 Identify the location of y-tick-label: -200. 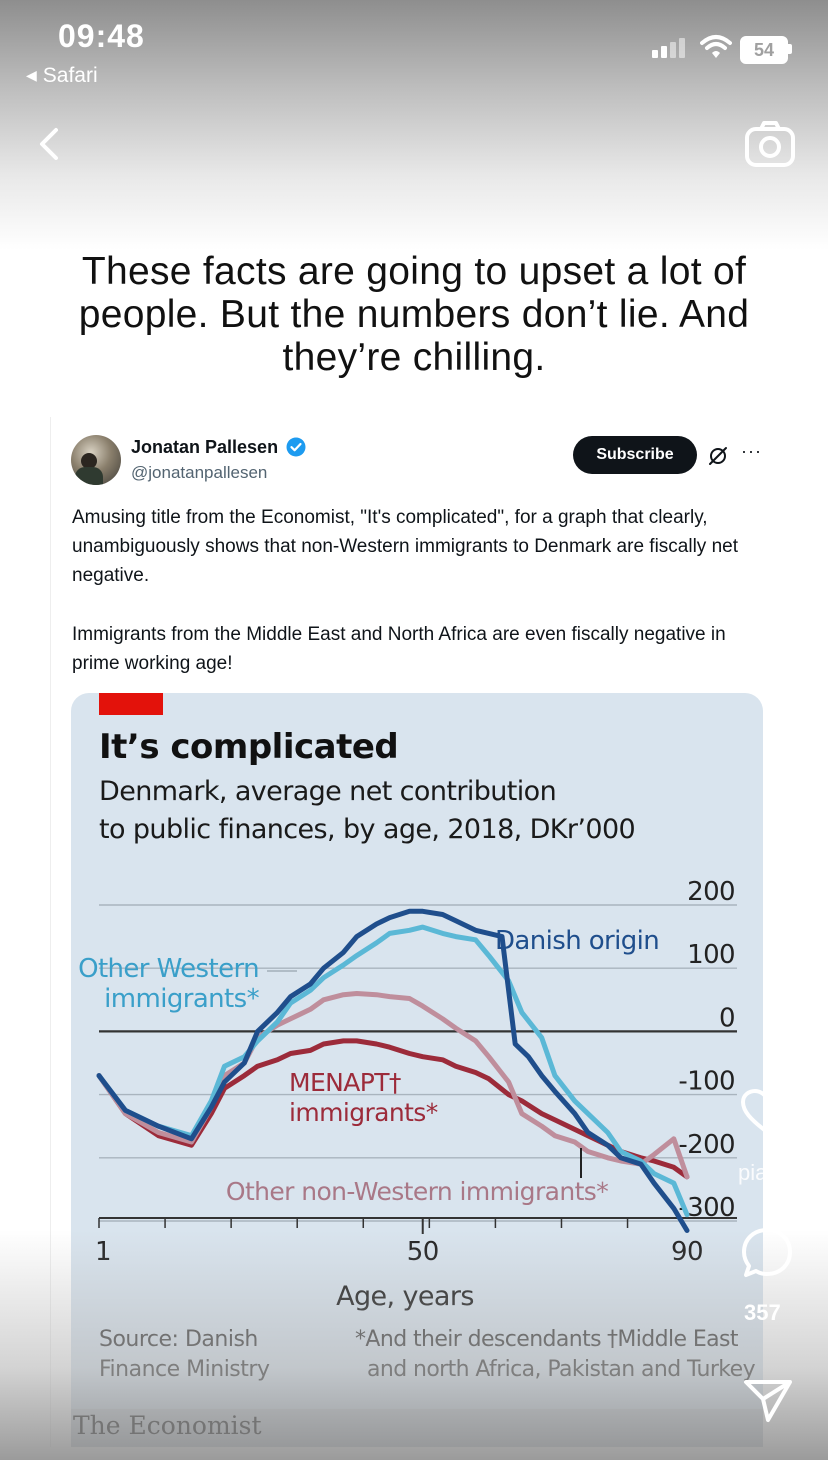
(706, 1145).